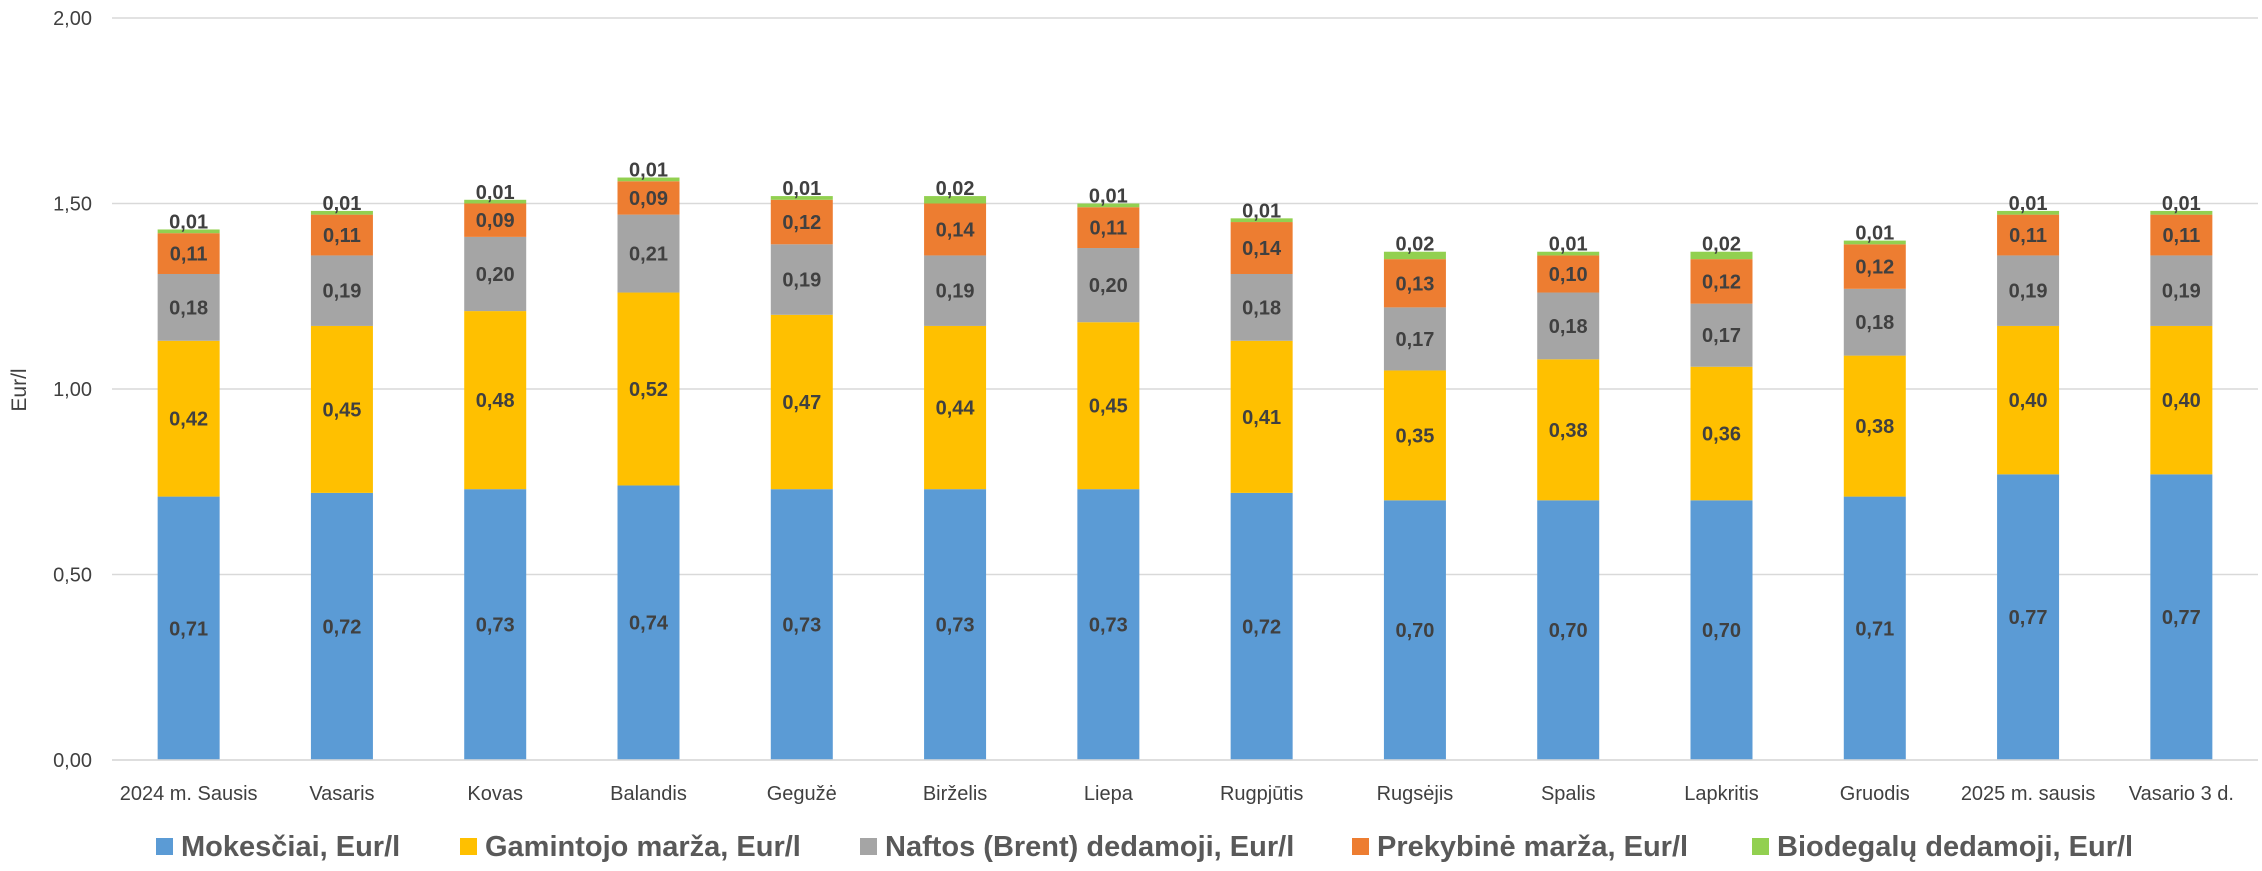 The image size is (2262, 871). What do you see at coordinates (72, 761) in the screenshot?
I see `y-tick-label: 0,00` at bounding box center [72, 761].